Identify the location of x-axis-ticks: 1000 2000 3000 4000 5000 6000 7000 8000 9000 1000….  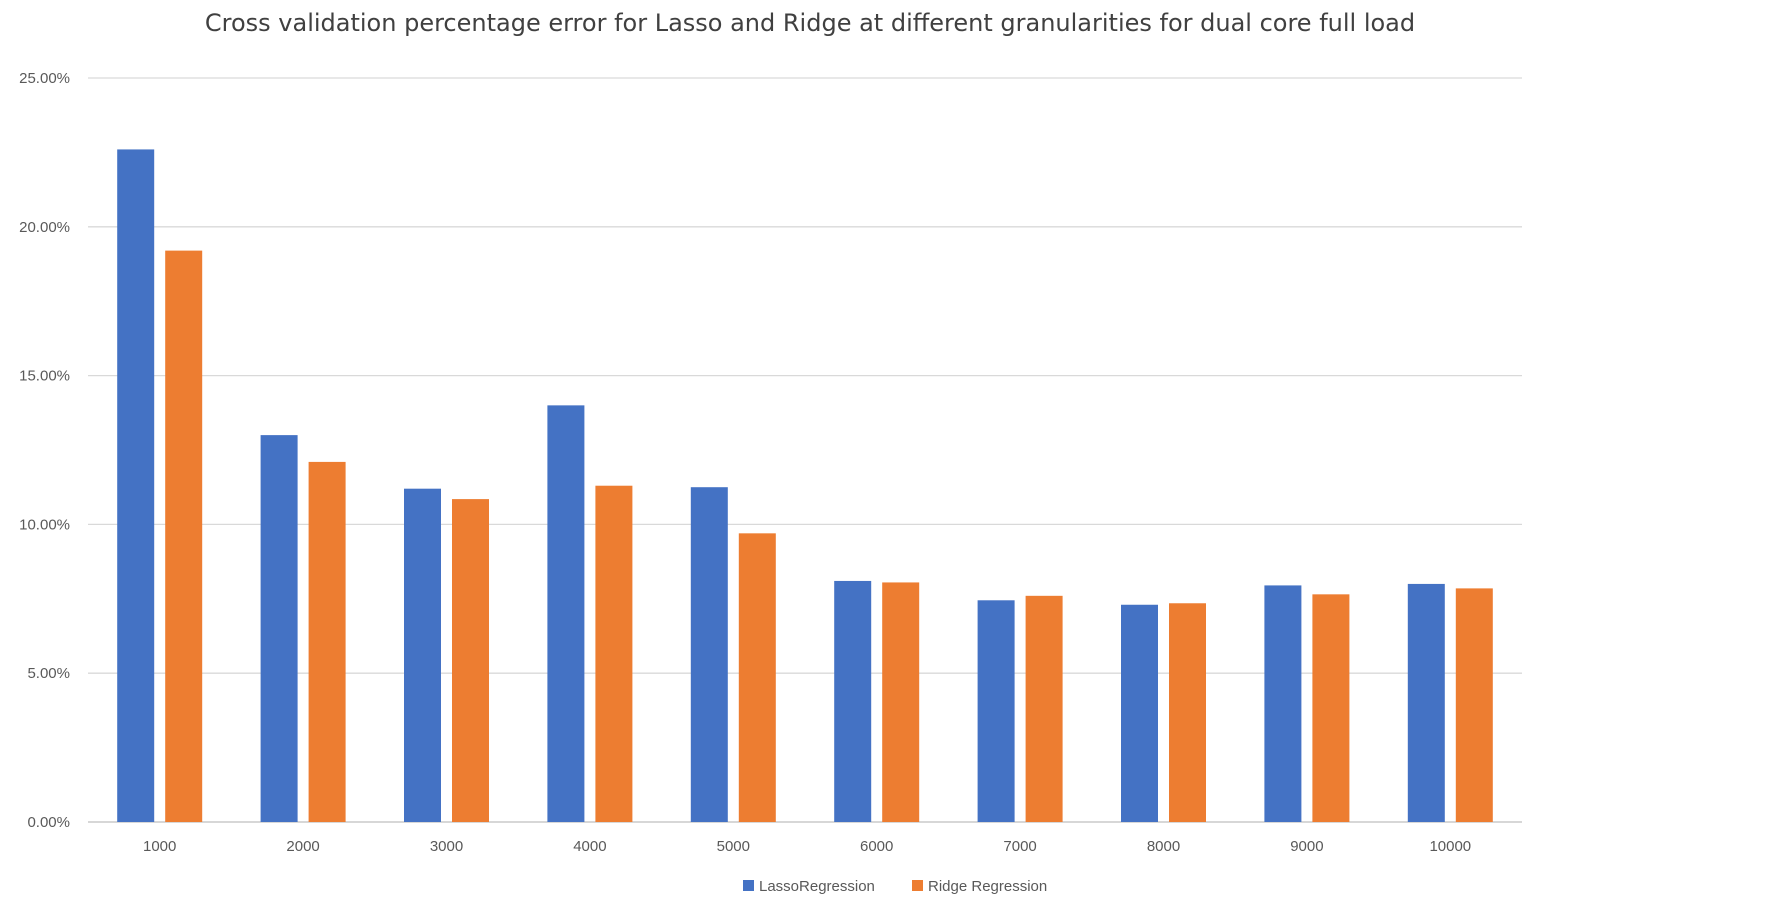
(807, 846).